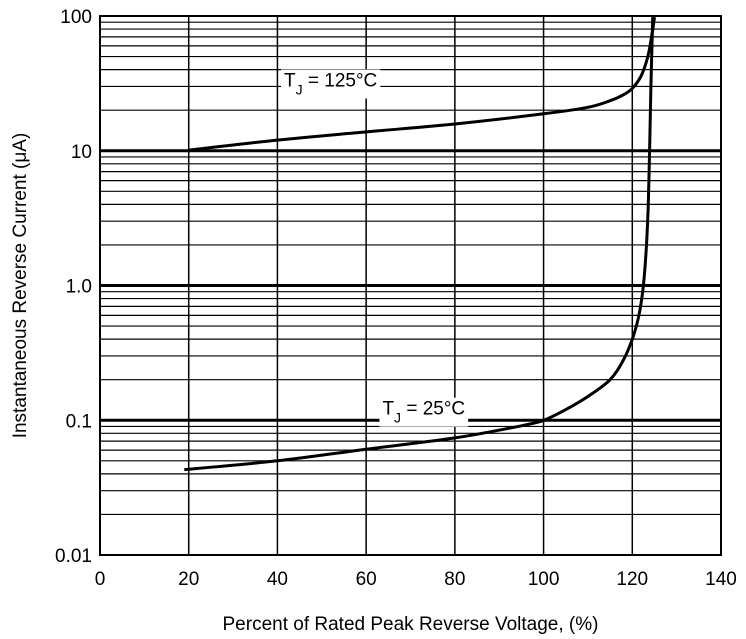 This screenshot has width=746, height=639. Describe the element at coordinates (544, 579) in the screenshot. I see `x-tick-label: 100` at that location.